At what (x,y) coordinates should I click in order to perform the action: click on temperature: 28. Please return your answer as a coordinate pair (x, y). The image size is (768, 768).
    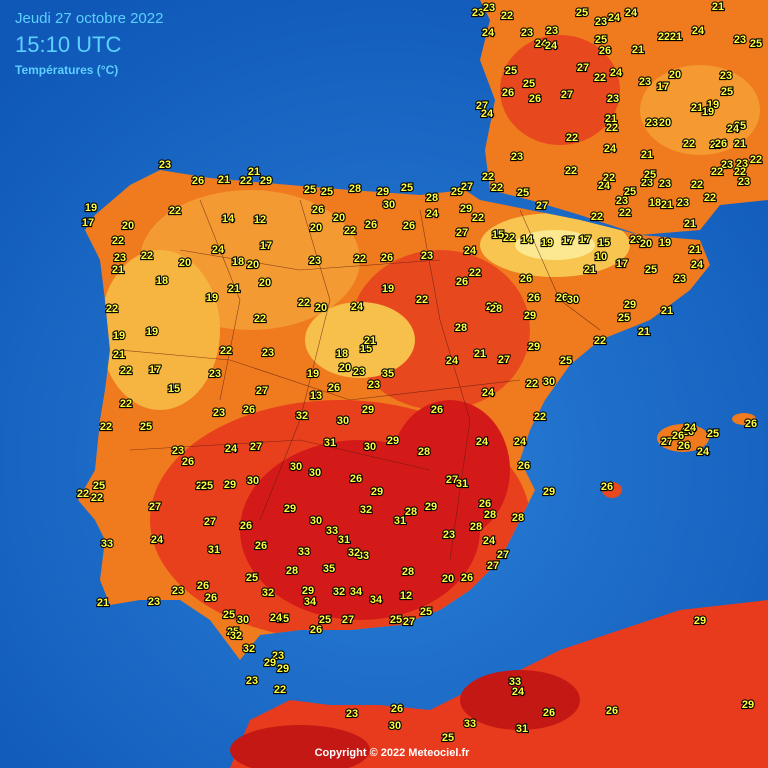
    Looking at the image, I should click on (411, 512).